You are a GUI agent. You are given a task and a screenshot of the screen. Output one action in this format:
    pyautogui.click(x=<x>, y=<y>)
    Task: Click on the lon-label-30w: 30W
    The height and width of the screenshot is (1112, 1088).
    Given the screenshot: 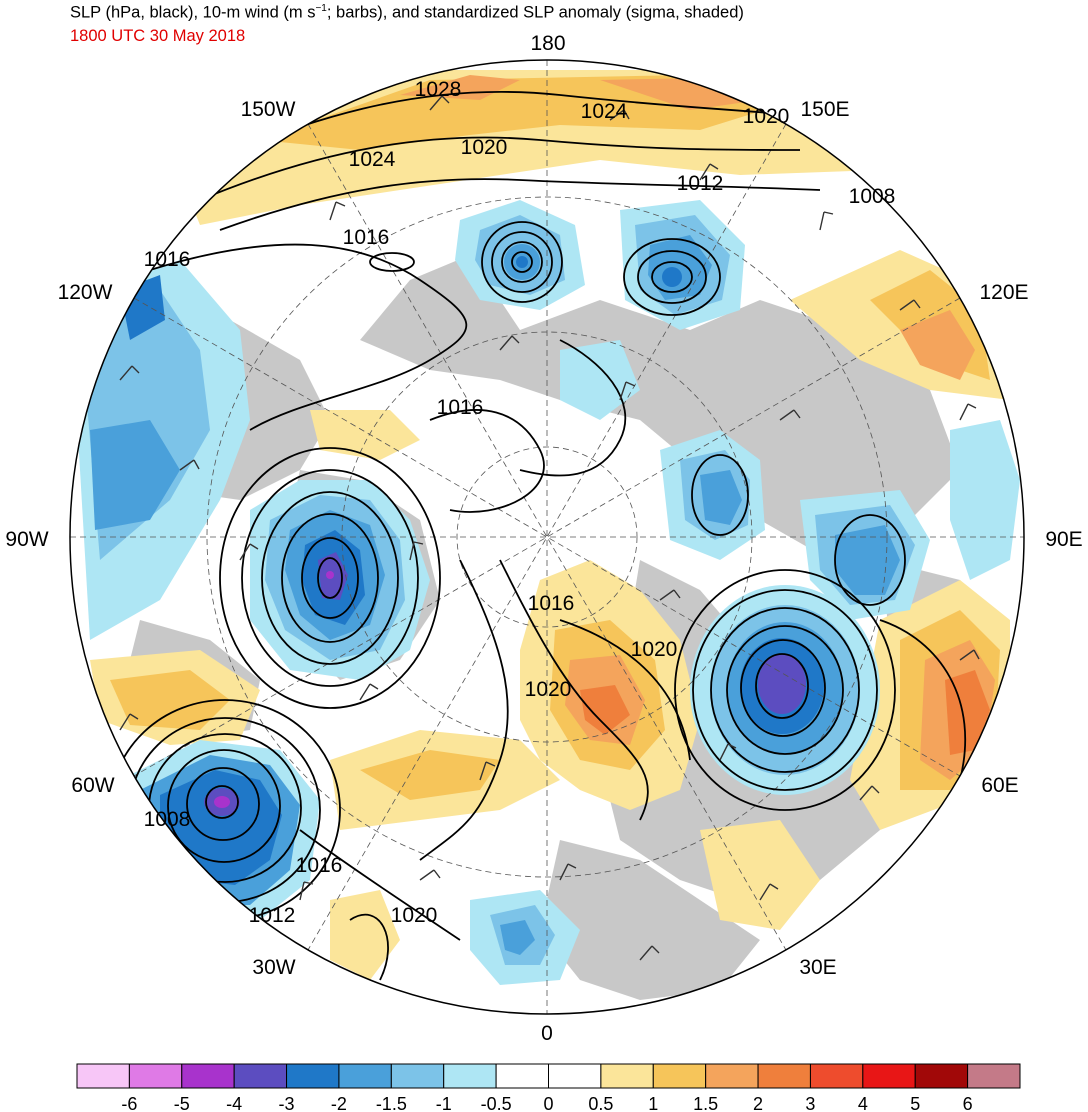 What is the action you would take?
    pyautogui.click(x=273, y=967)
    